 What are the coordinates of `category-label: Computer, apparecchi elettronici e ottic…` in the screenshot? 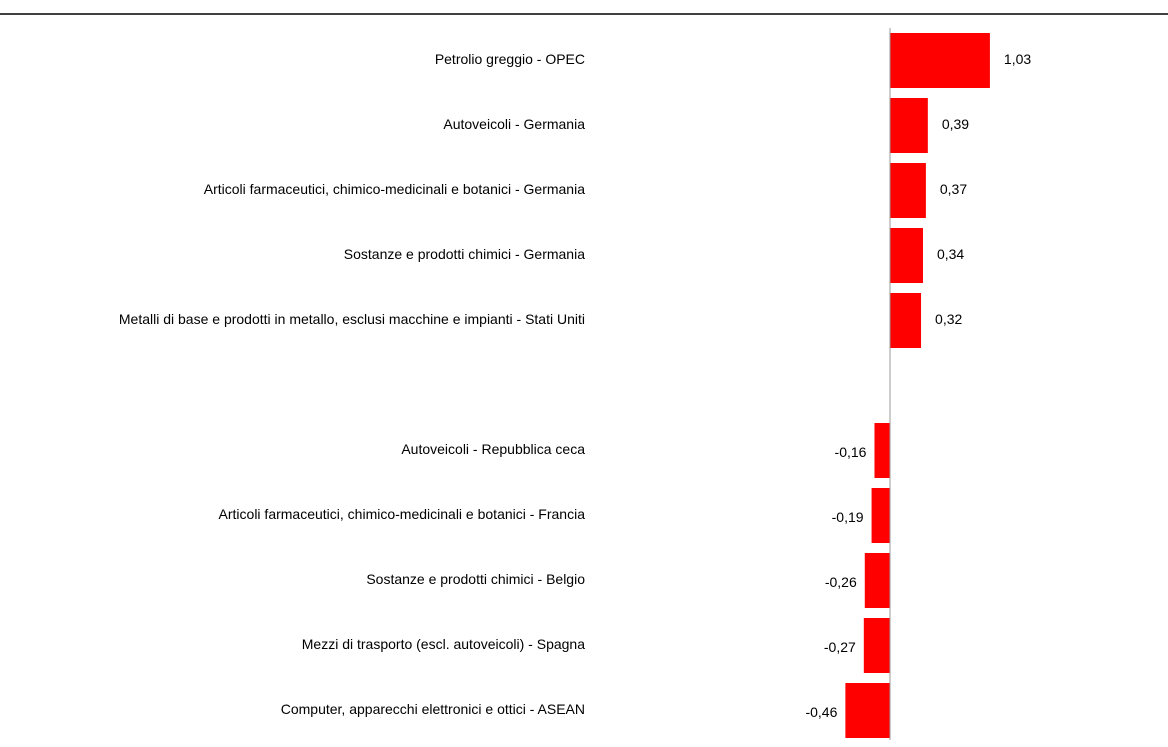 It's located at (433, 709).